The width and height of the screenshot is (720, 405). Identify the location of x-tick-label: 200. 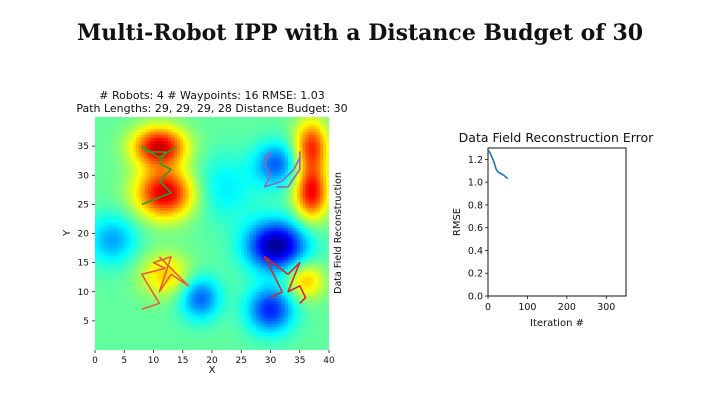
(567, 307).